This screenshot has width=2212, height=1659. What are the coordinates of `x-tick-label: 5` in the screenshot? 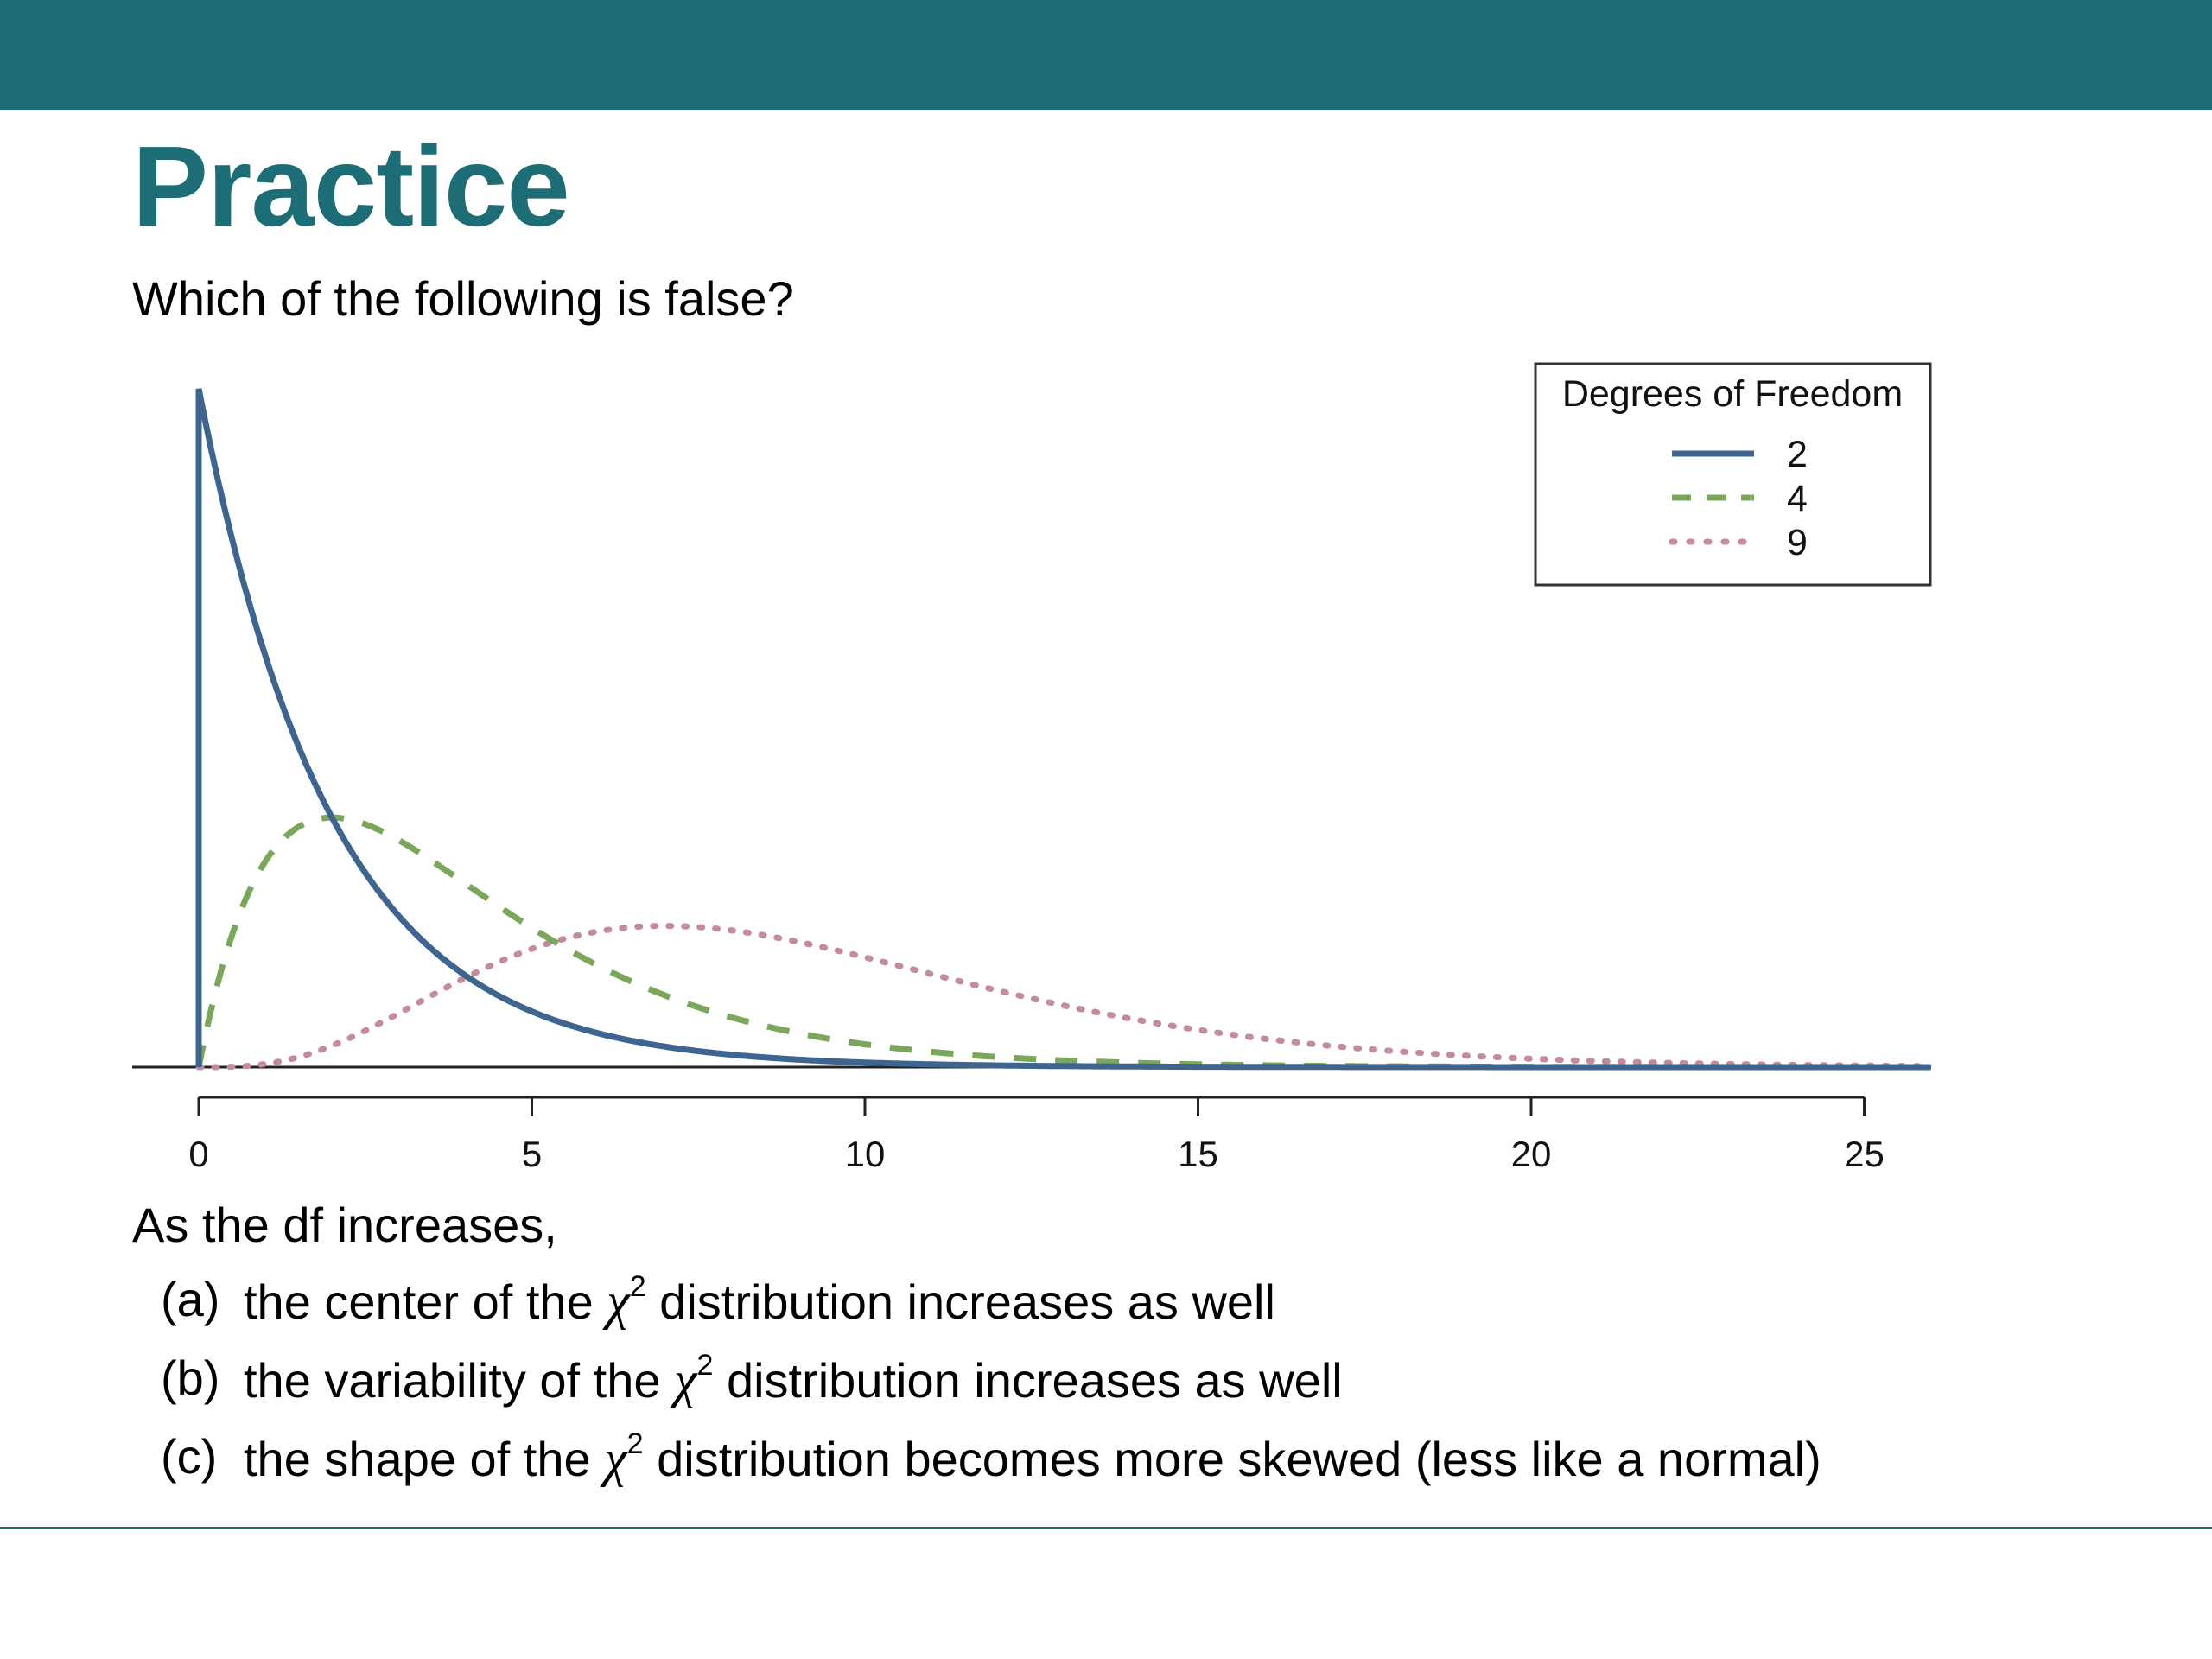 It's located at (532, 1154).